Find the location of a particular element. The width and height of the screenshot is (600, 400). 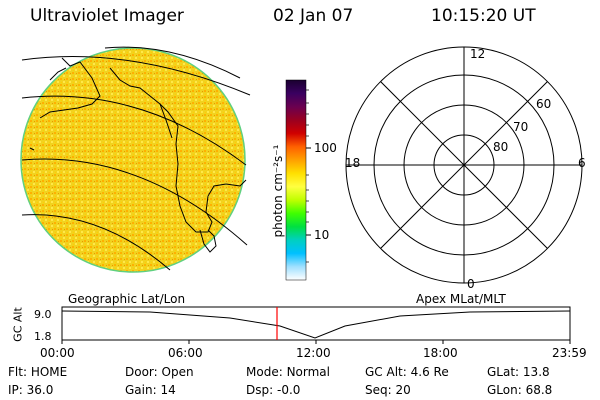

status-gain-label: Gain: is located at coordinates (141, 390).